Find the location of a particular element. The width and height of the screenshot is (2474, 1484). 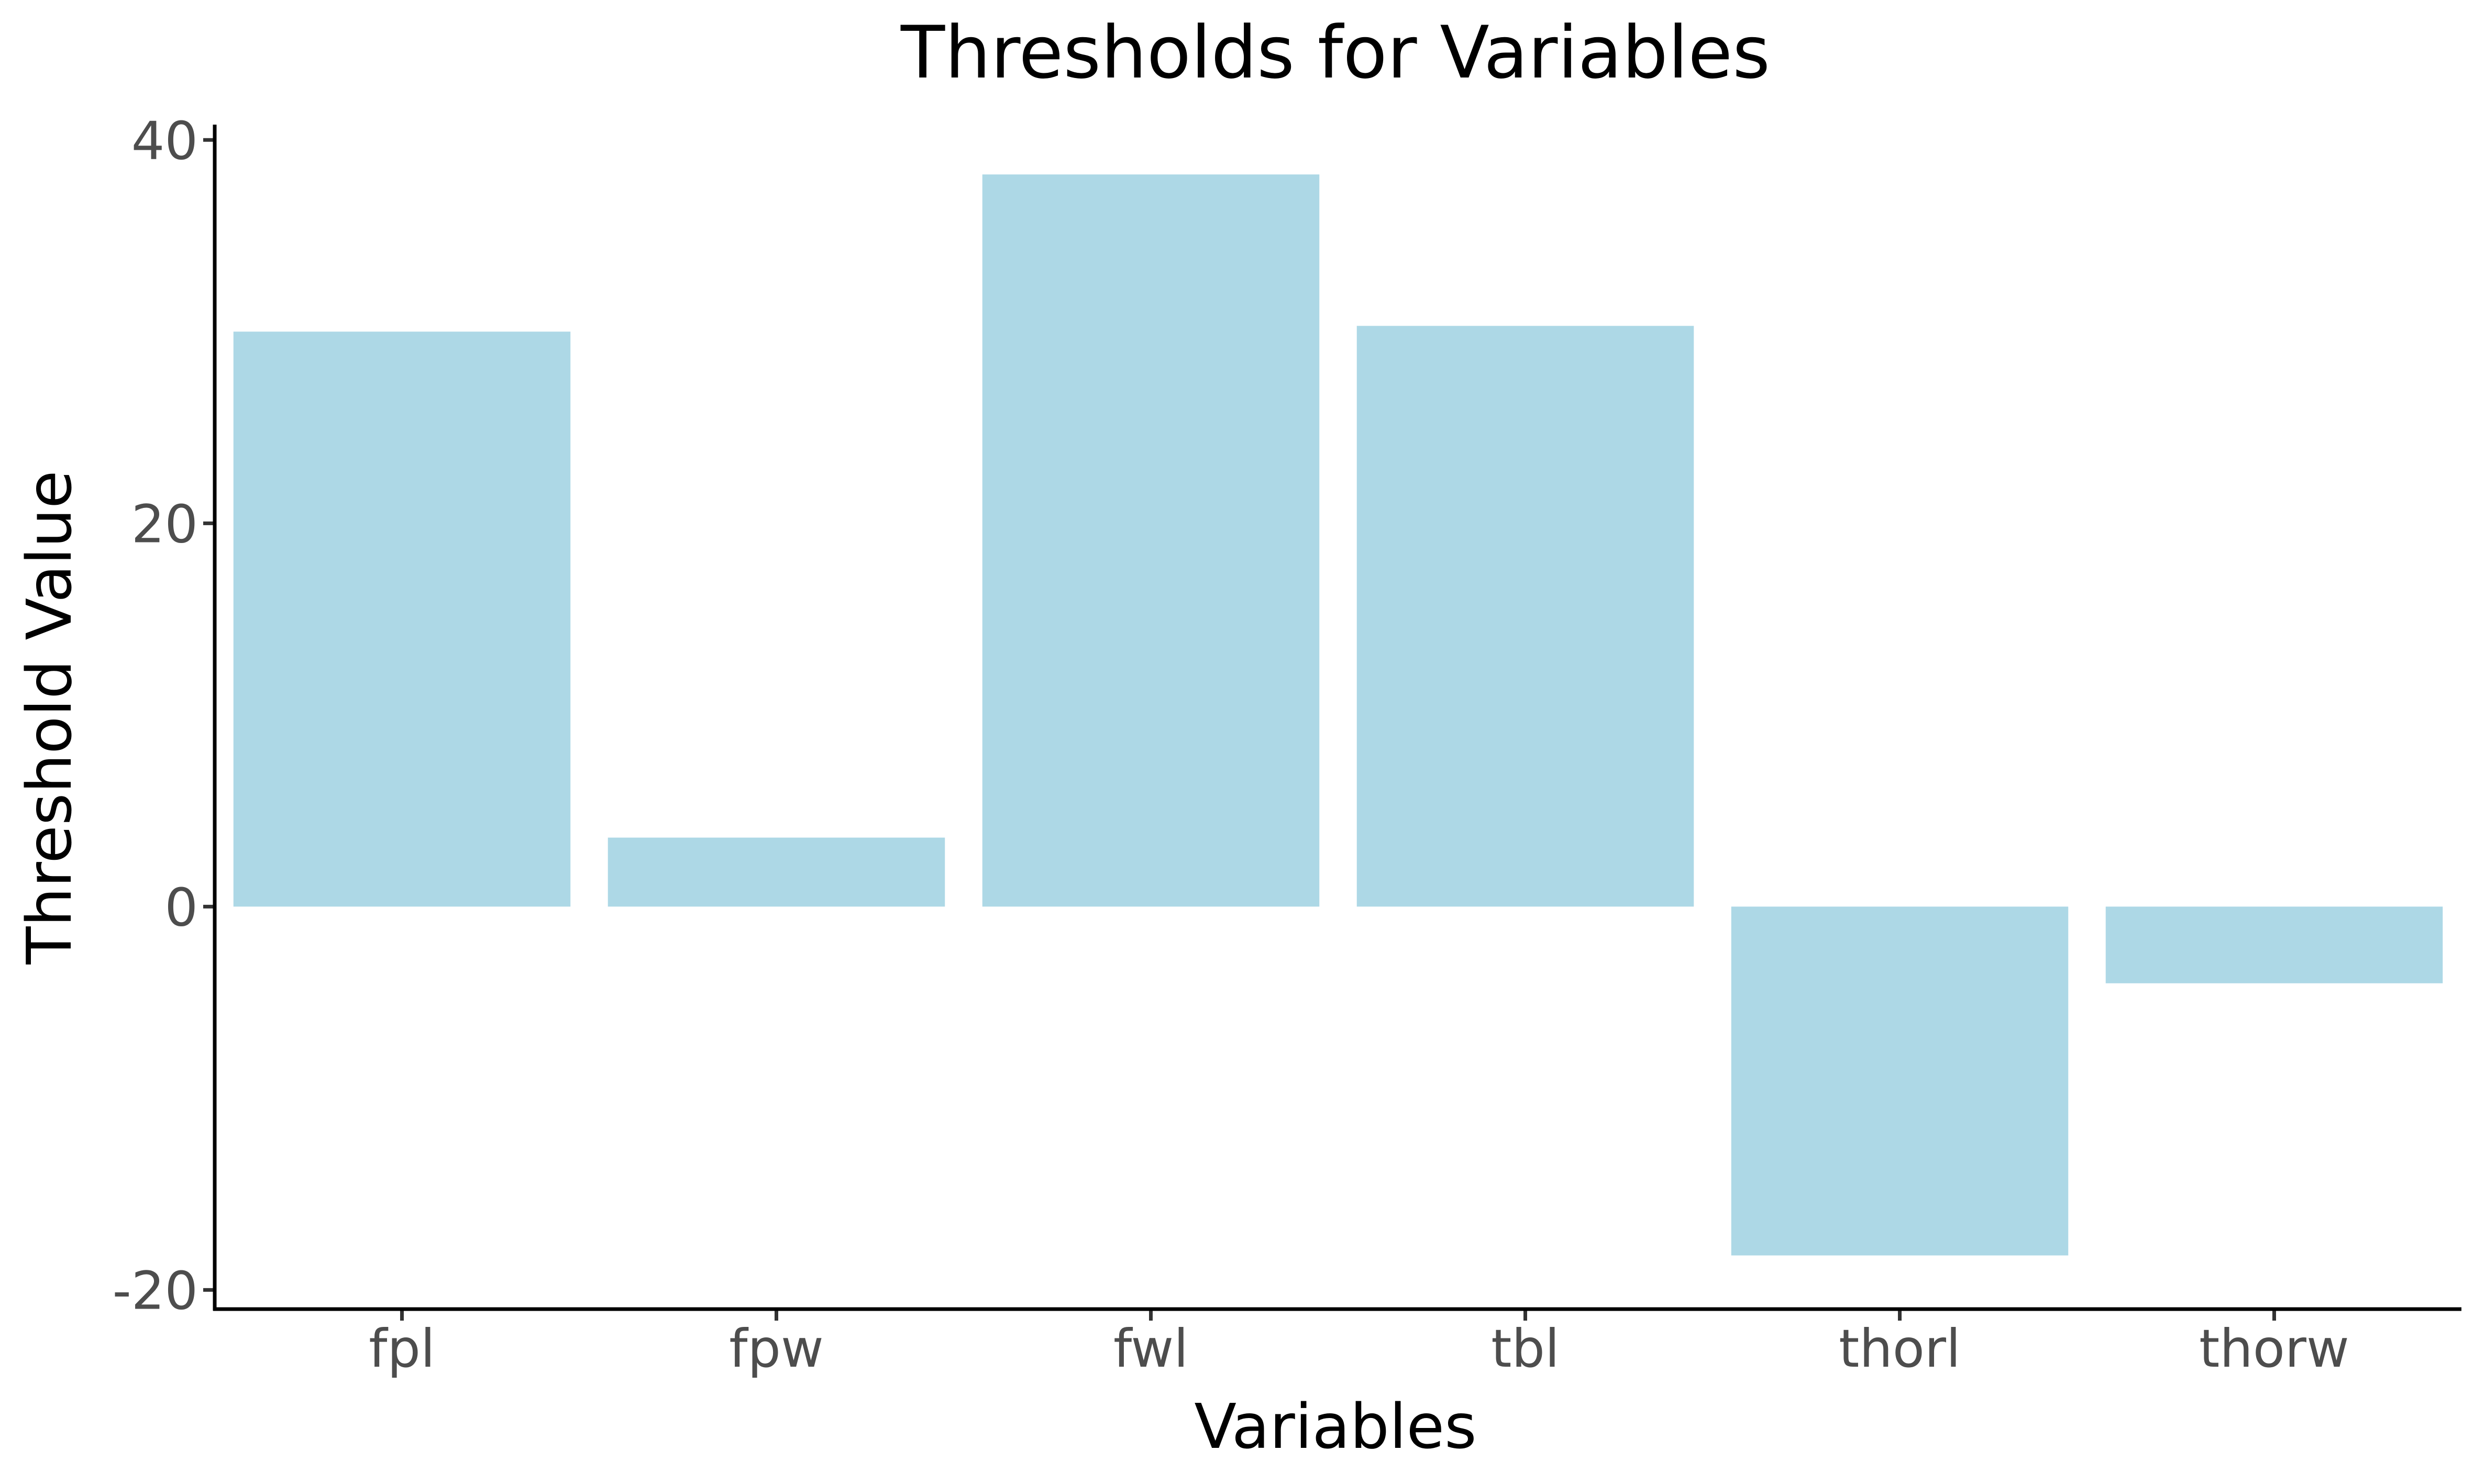

x-tick-label: thorl is located at coordinates (1900, 1348).